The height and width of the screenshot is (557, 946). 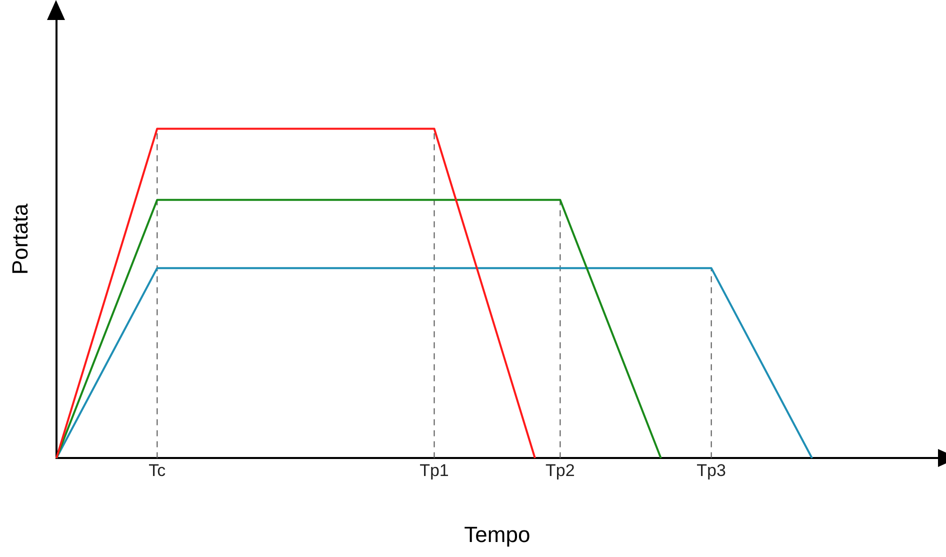 What do you see at coordinates (711, 470) in the screenshot?
I see `x-tick-label: Tp3` at bounding box center [711, 470].